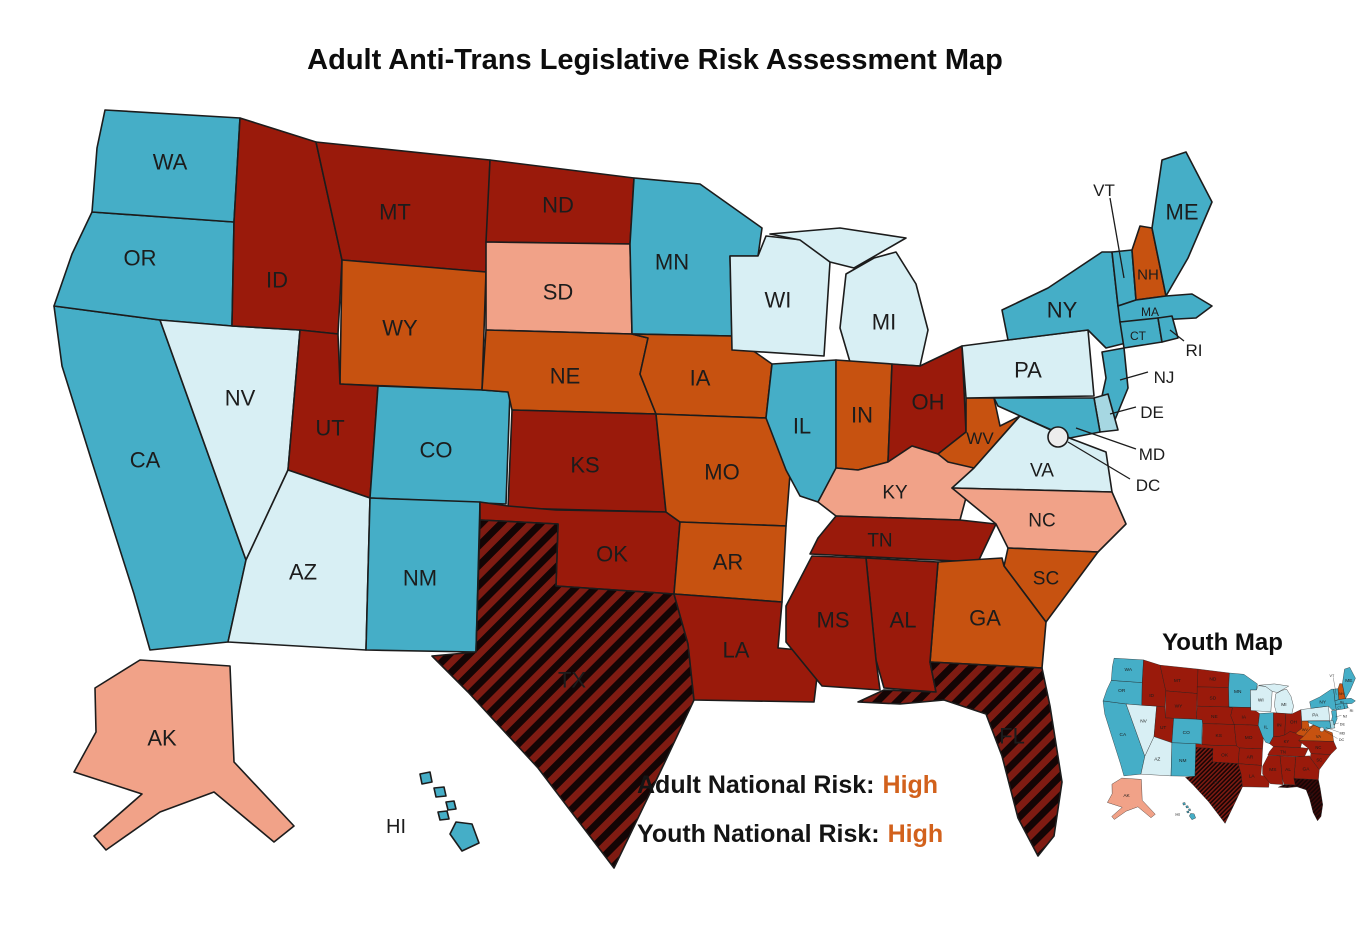  What do you see at coordinates (672, 262) in the screenshot?
I see `label-mn-adult: MN` at bounding box center [672, 262].